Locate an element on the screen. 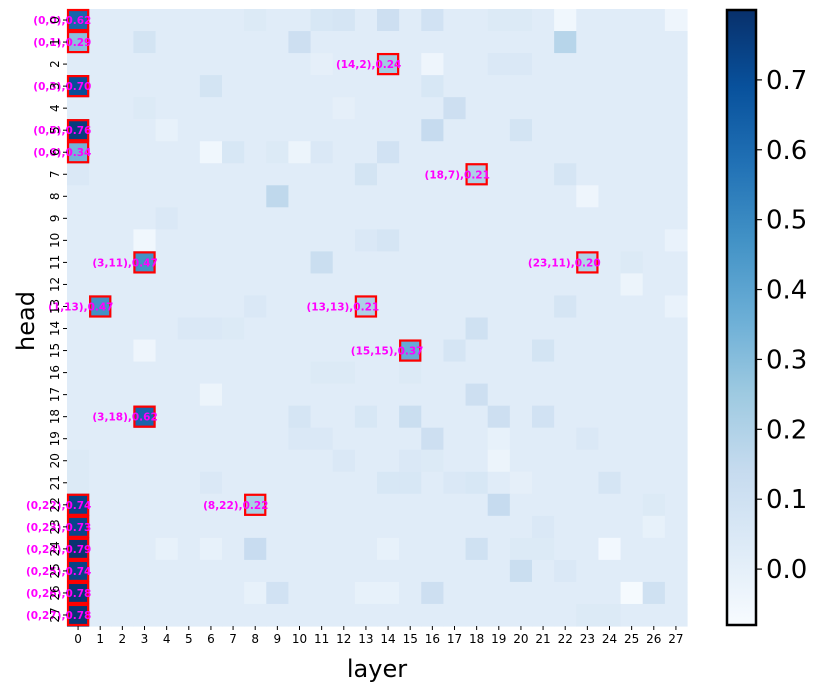  x-tick-label: 25 is located at coordinates (631, 639).